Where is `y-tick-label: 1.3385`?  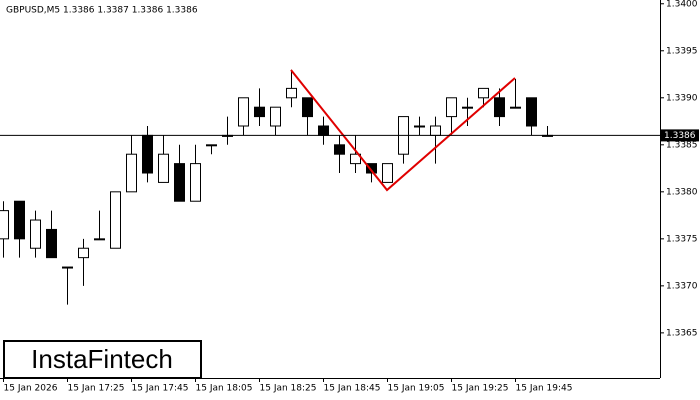
y-tick-label: 1.3385 is located at coordinates (682, 145).